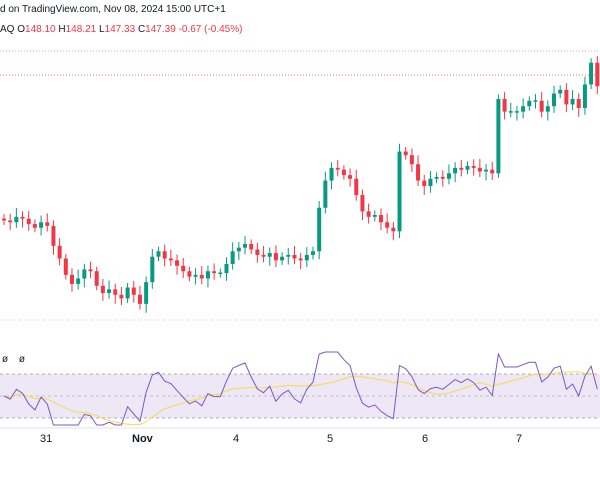  I want to click on indicator-label: ø ø, so click(15, 359).